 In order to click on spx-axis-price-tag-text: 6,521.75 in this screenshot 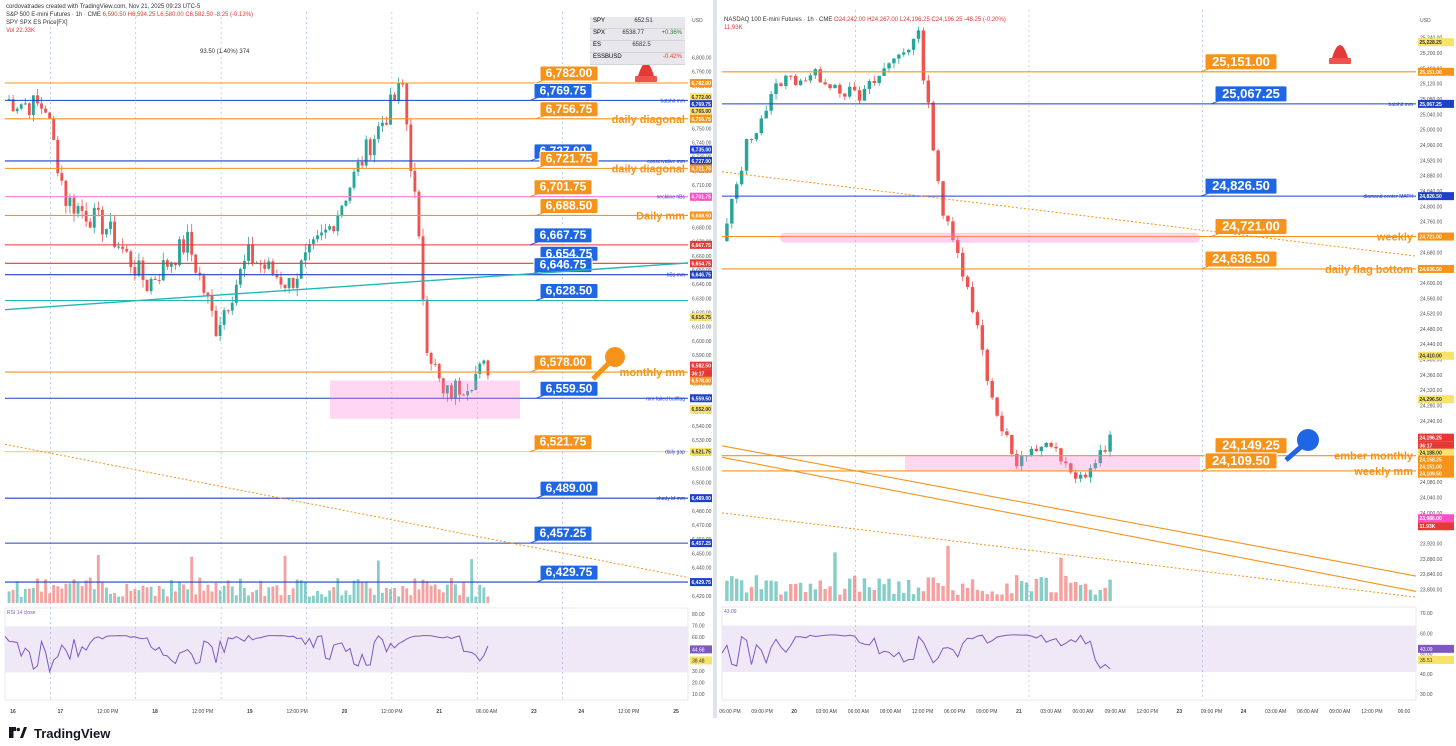, I will do `click(702, 453)`.